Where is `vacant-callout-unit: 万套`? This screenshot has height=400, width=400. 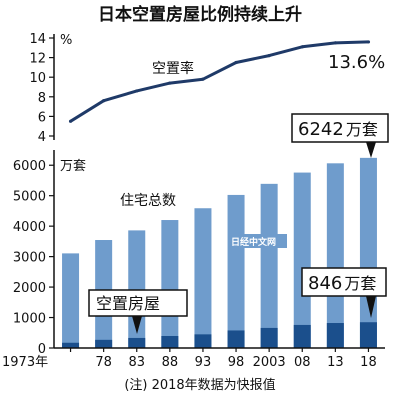 vacant-callout-unit: 万套 is located at coordinates (360, 283).